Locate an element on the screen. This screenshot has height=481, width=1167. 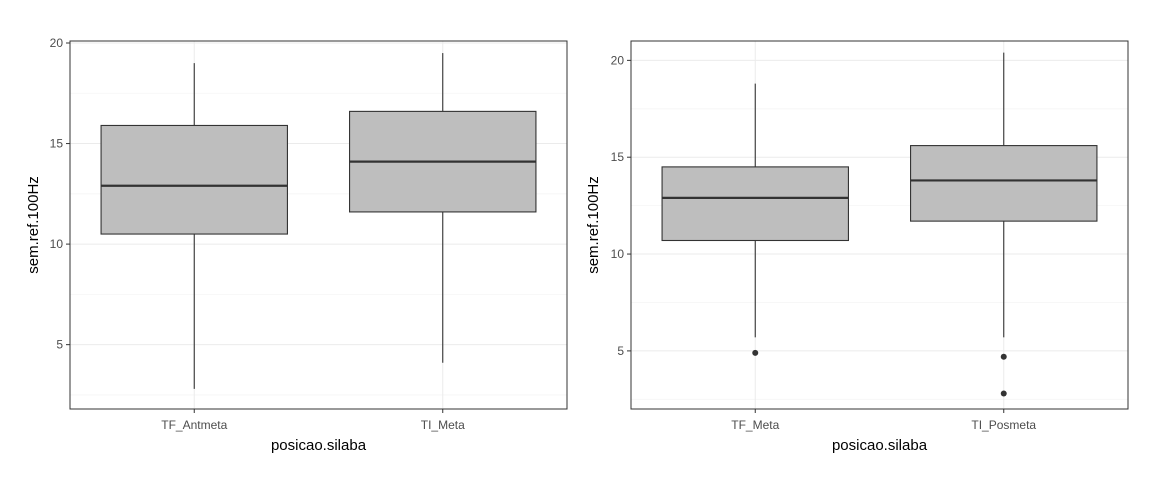
box-TF_Meta is located at coordinates (755, 204).